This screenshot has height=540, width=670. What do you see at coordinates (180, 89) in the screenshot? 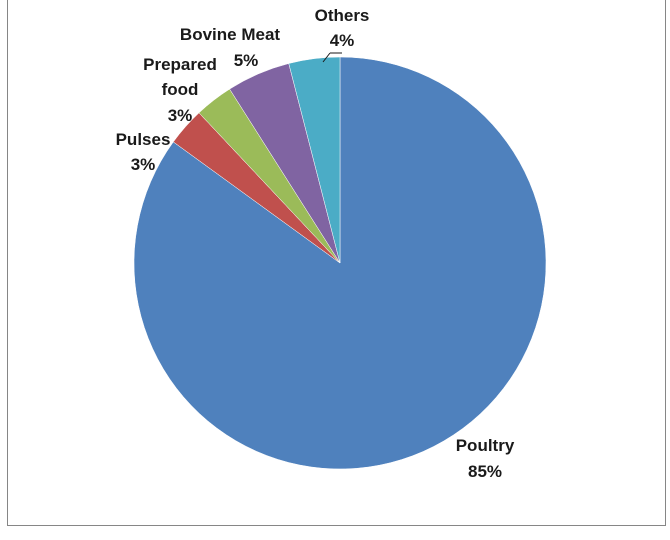
I see `label-prepared-food-name-line2: food` at bounding box center [180, 89].